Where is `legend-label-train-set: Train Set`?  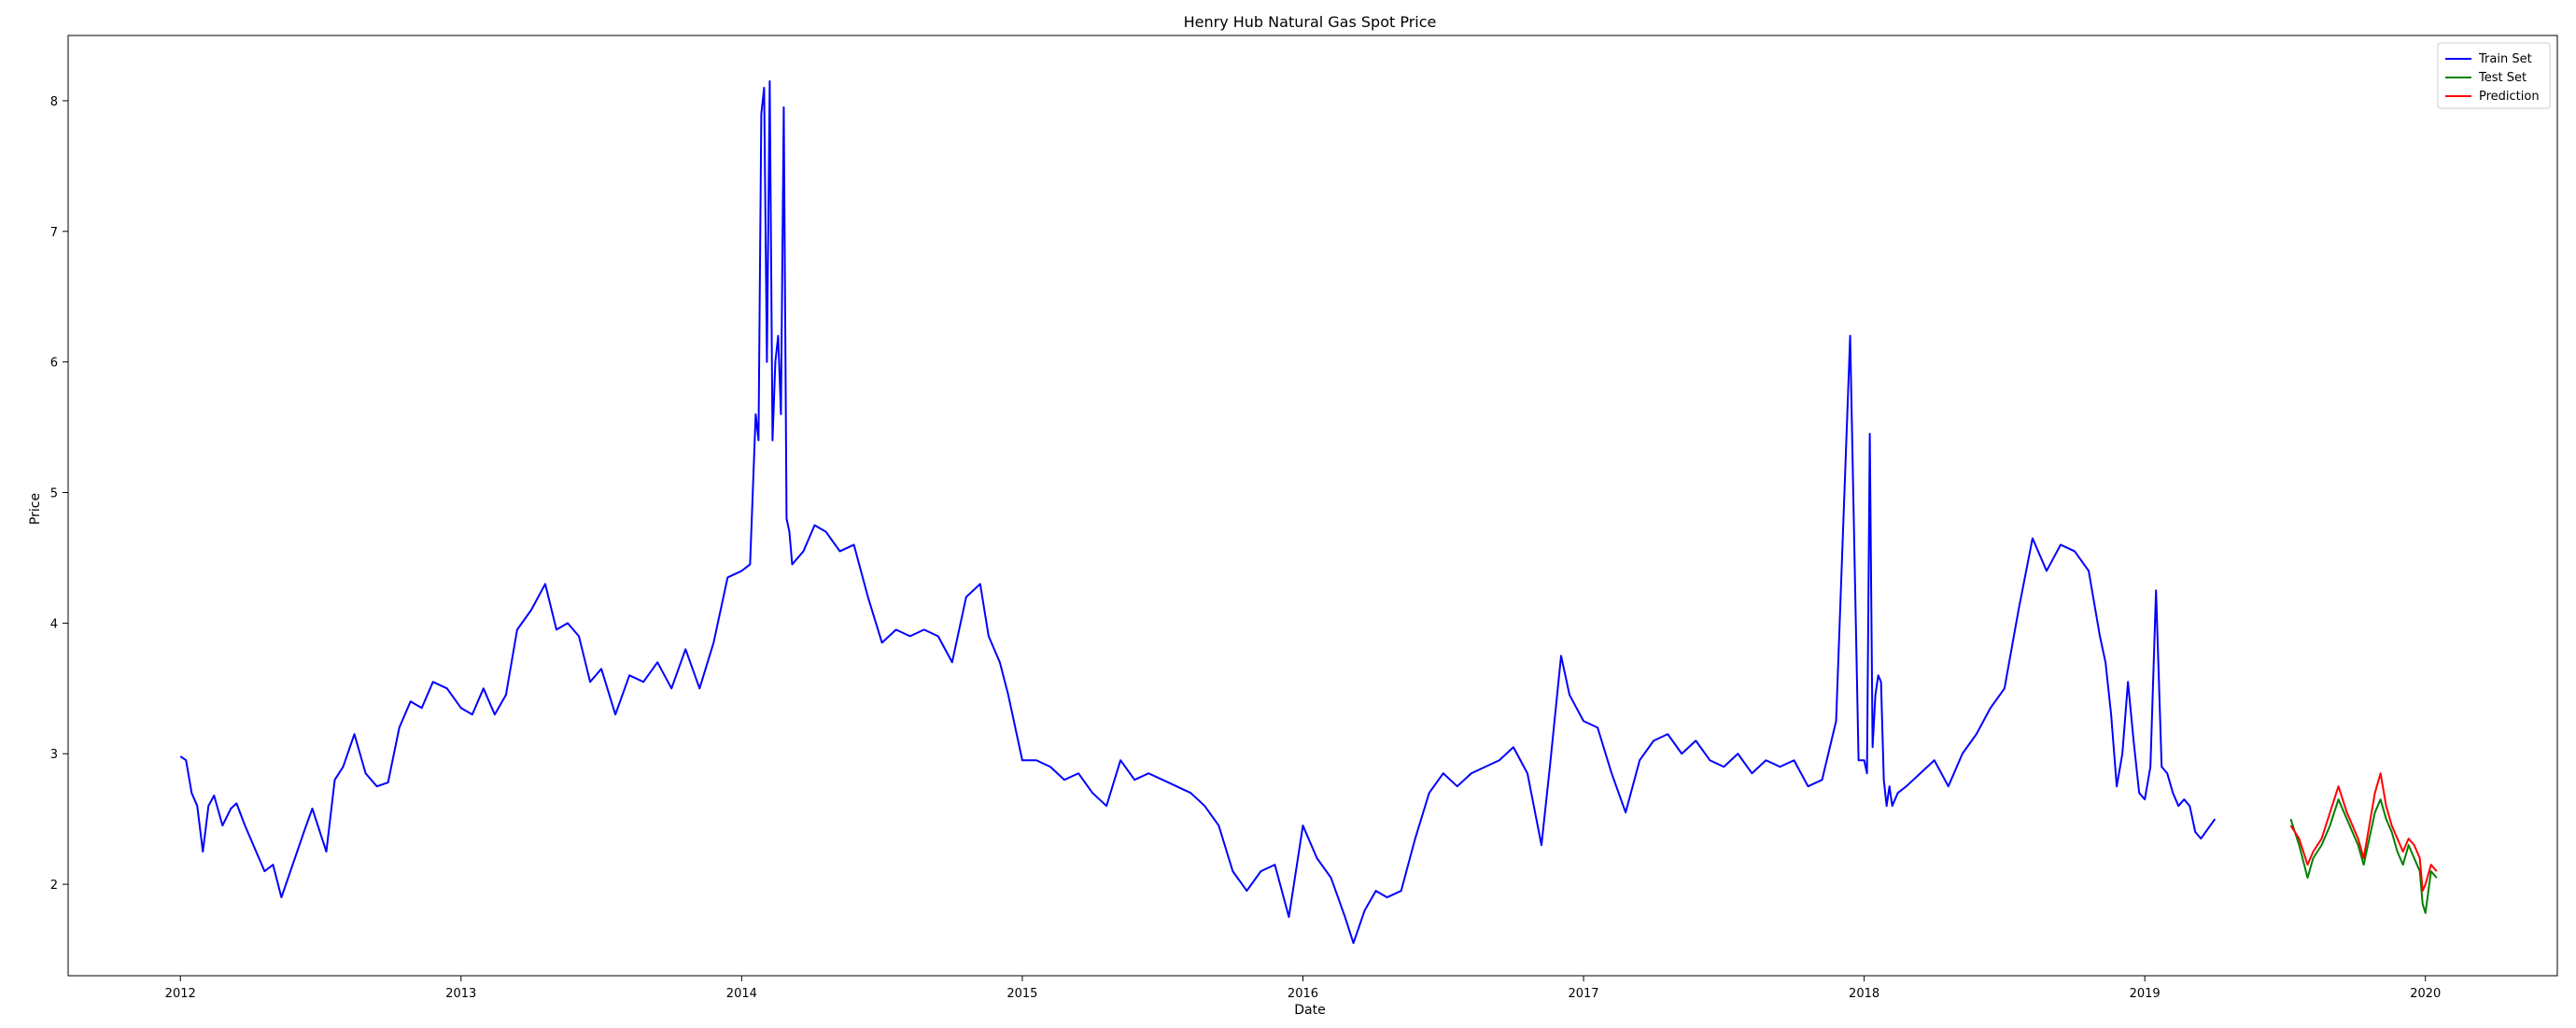
legend-label-train-set: Train Set is located at coordinates (2505, 59).